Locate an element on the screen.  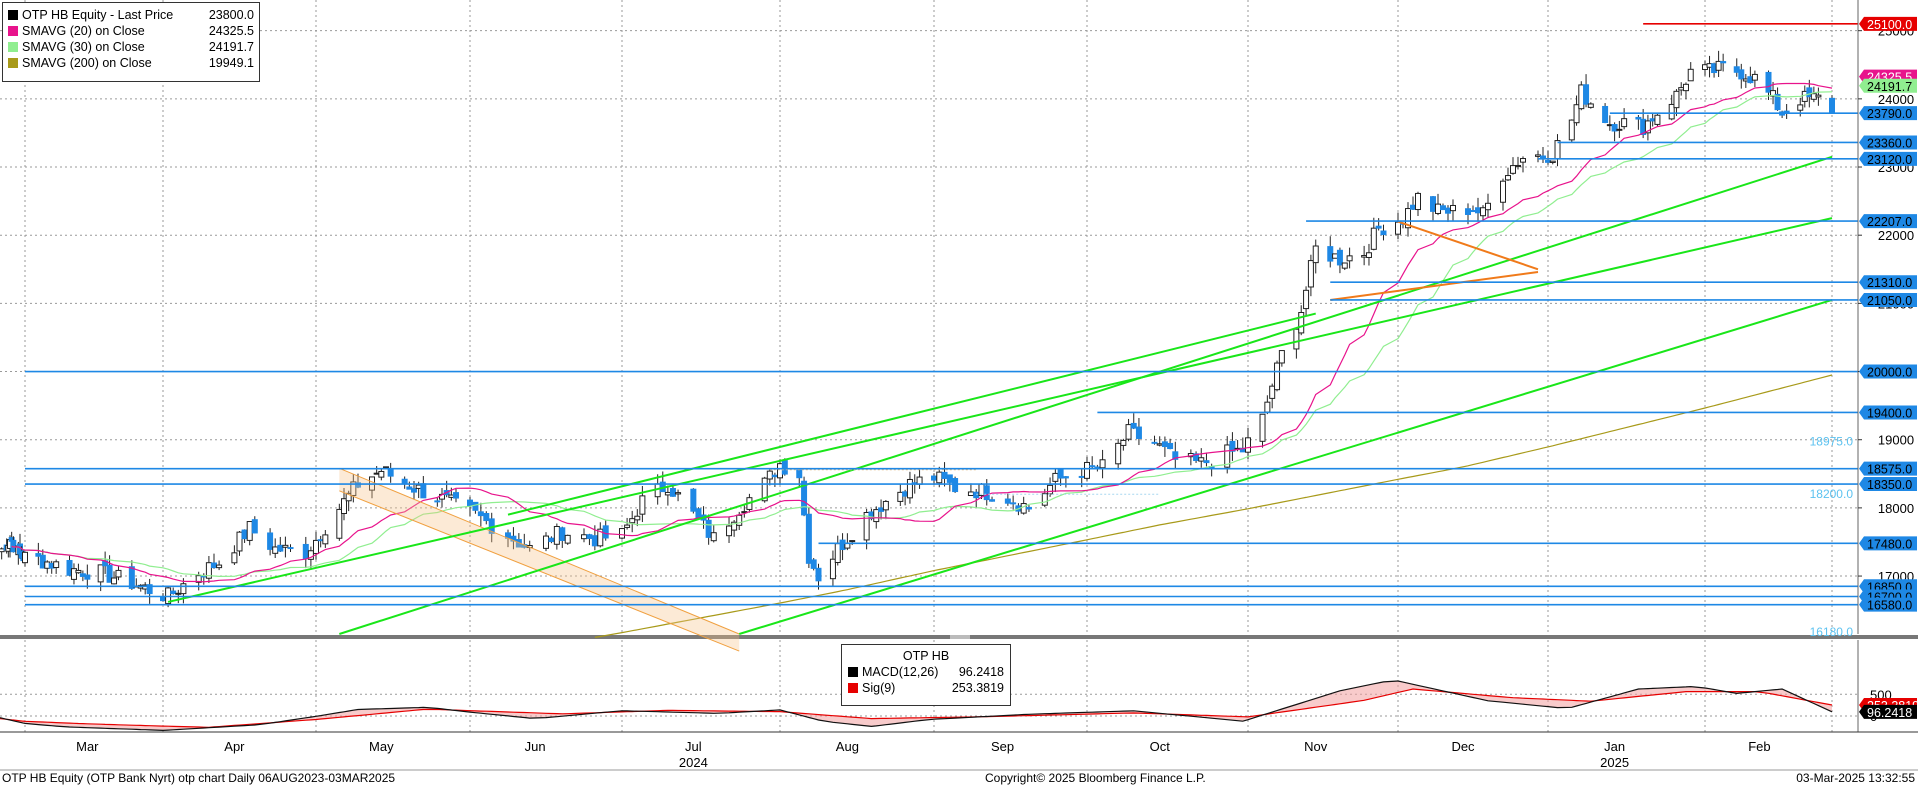
value-tag-label: 22207.0 is located at coordinates (1889, 222).